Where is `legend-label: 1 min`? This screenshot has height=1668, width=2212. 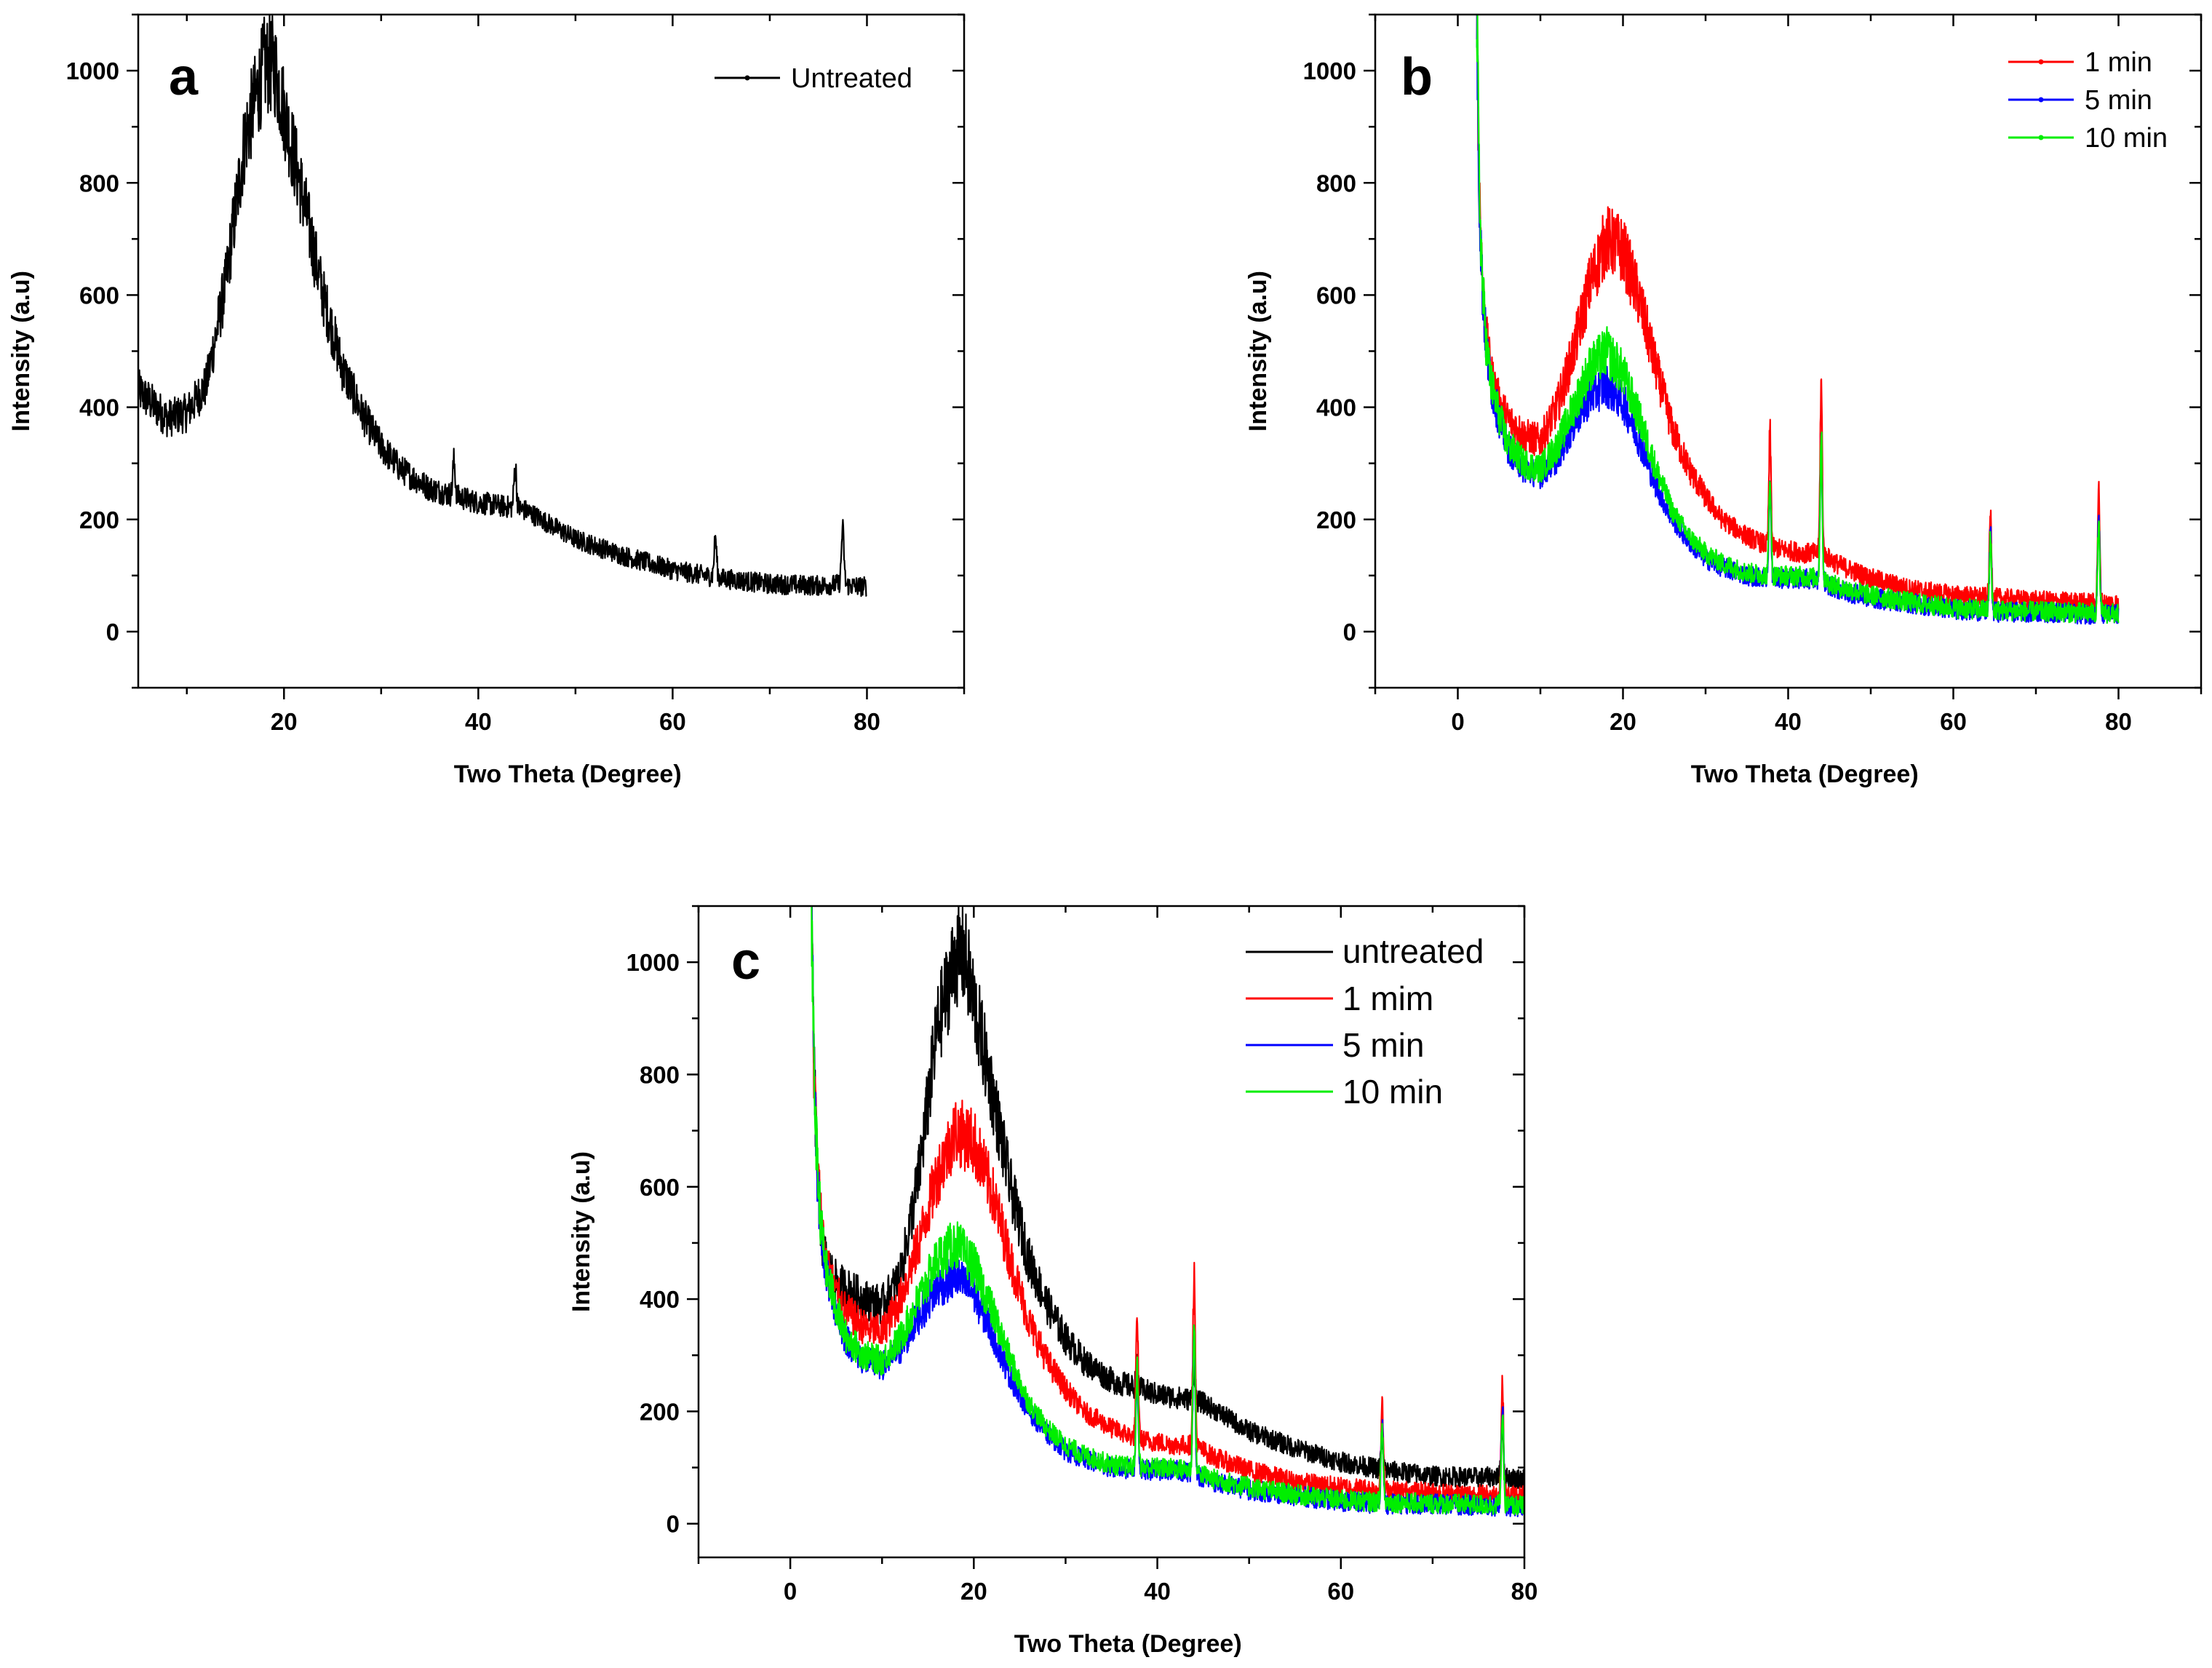 legend-label: 1 min is located at coordinates (2118, 62).